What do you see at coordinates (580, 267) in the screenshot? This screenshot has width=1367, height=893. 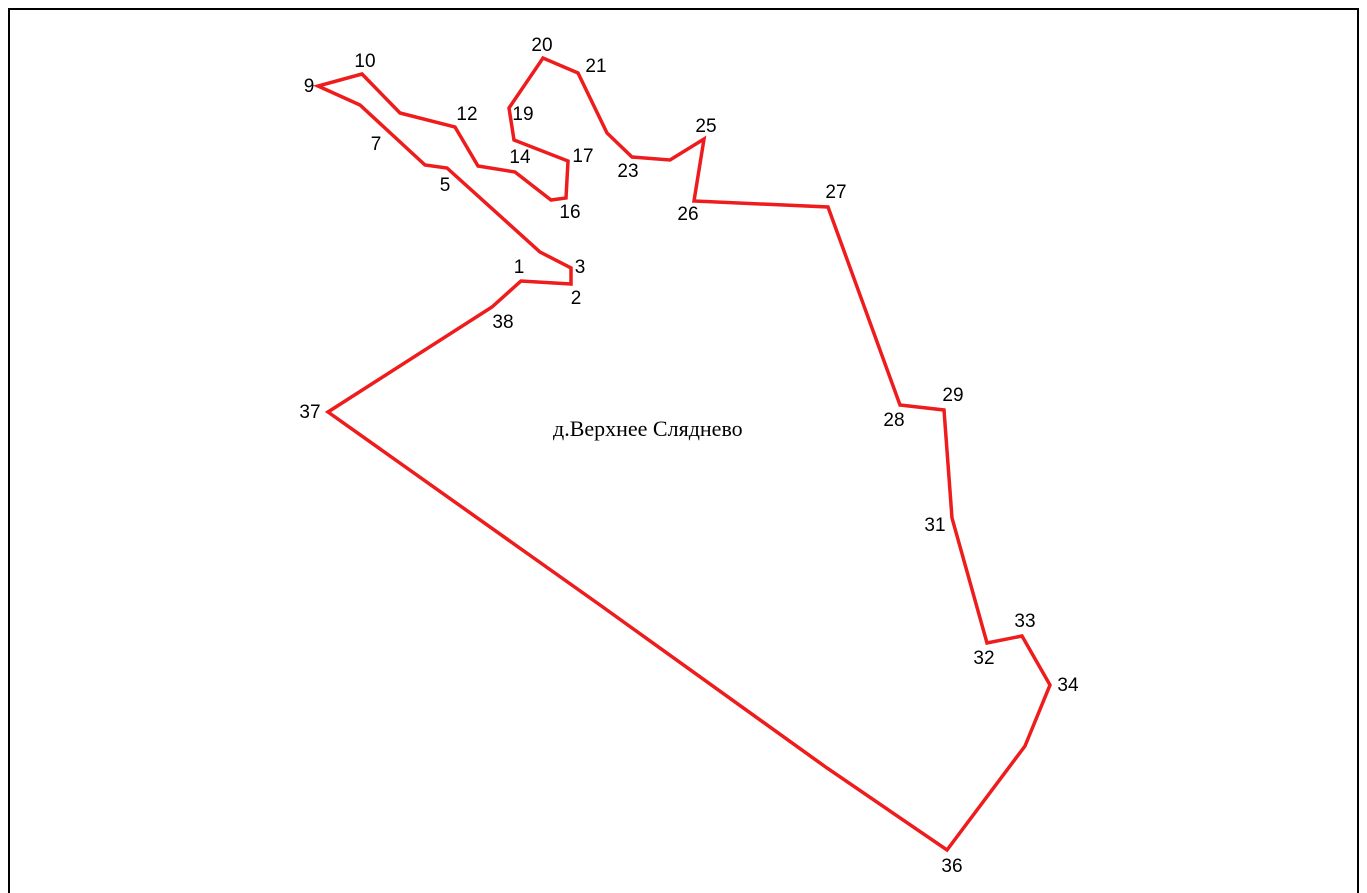 I see `point-label: 3` at bounding box center [580, 267].